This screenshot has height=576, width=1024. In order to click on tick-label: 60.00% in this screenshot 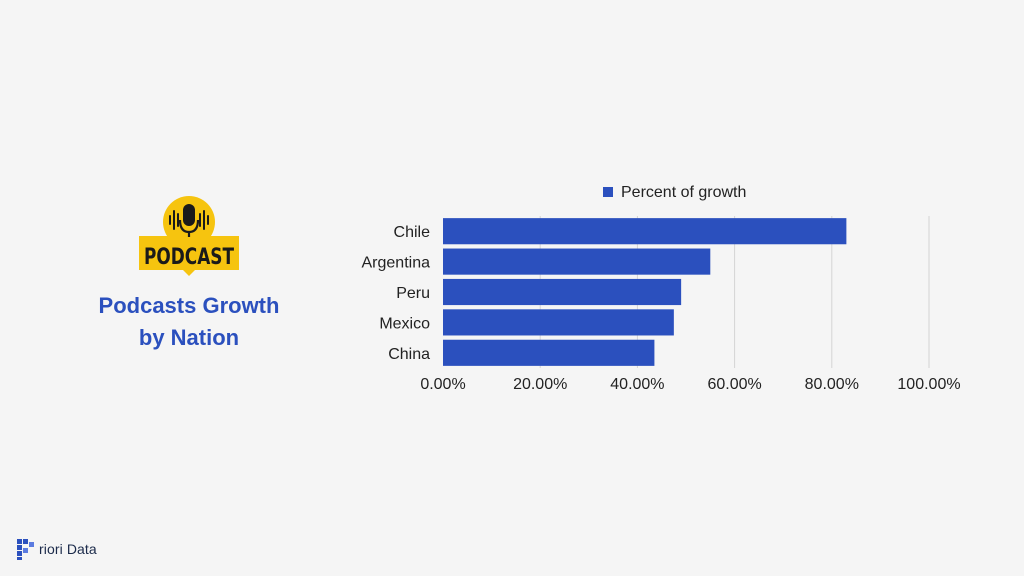, I will do `click(734, 384)`.